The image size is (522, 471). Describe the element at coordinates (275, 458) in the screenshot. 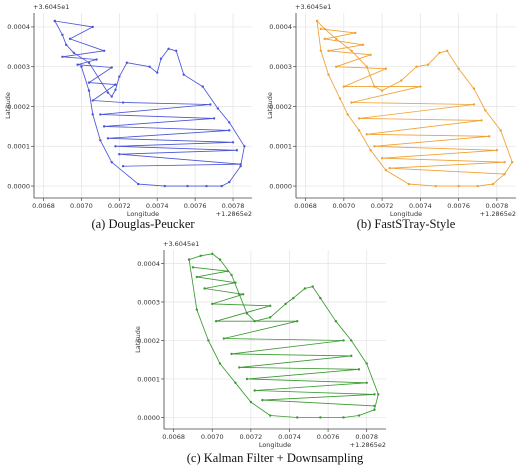

I see `chart-caption: (c) Kalman Filter + Downsampling` at that location.